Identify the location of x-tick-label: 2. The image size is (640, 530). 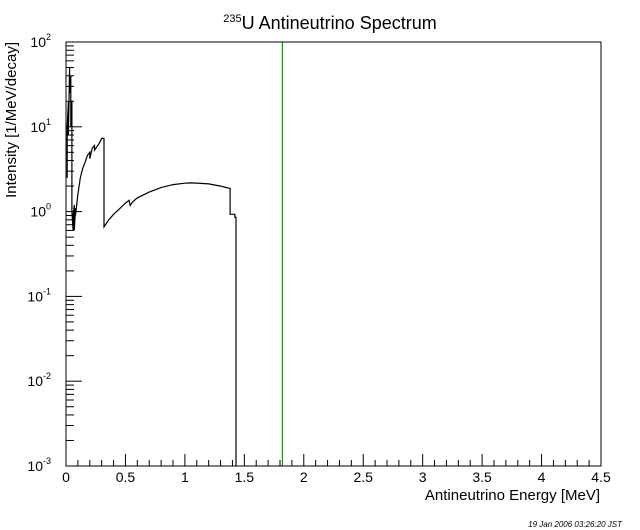
(304, 477).